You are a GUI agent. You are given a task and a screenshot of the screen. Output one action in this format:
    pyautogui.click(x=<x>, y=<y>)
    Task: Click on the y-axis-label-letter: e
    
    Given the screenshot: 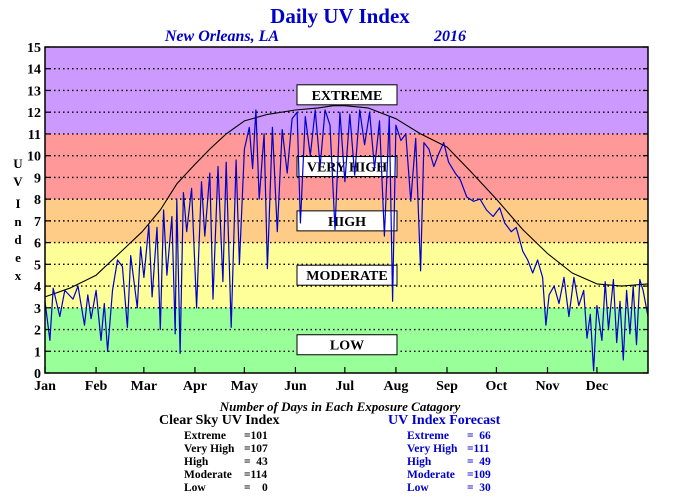 What is the action you would take?
    pyautogui.click(x=18, y=257)
    